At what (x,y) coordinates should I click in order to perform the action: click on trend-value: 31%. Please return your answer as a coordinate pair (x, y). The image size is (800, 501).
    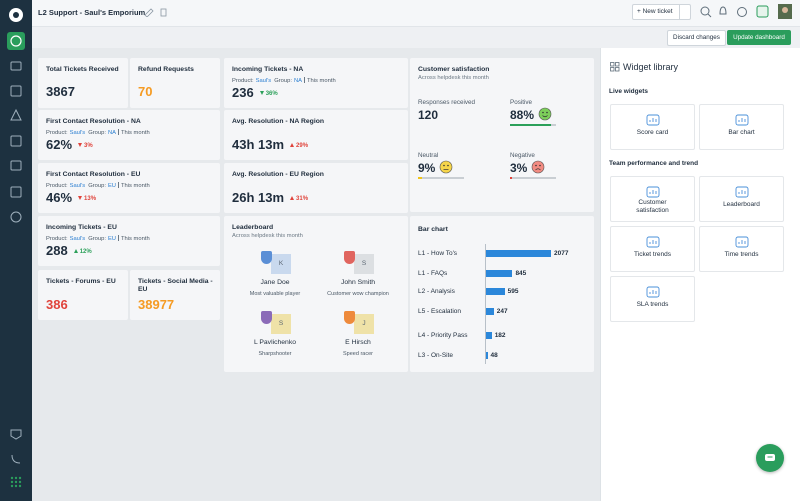
    Looking at the image, I should click on (302, 199).